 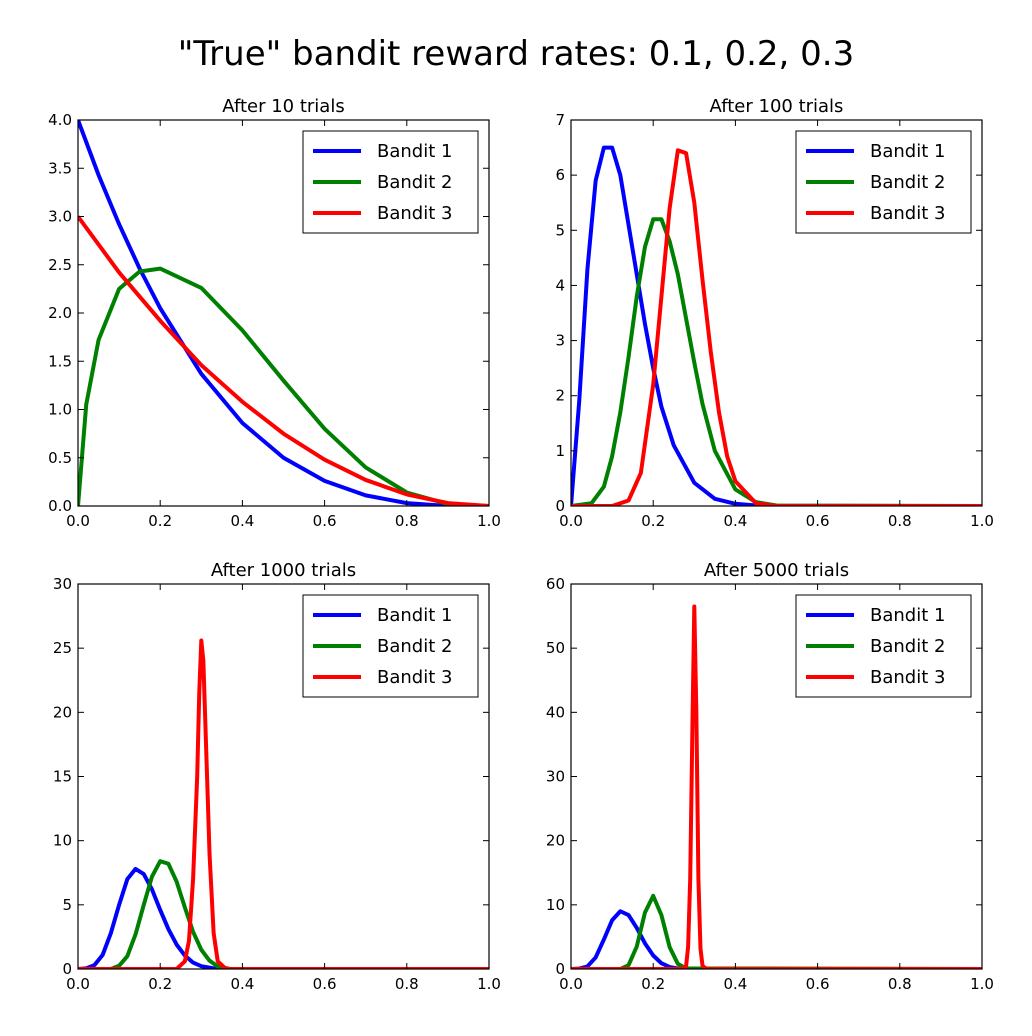 What do you see at coordinates (560, 285) in the screenshot?
I see `y-tick-label: 4` at bounding box center [560, 285].